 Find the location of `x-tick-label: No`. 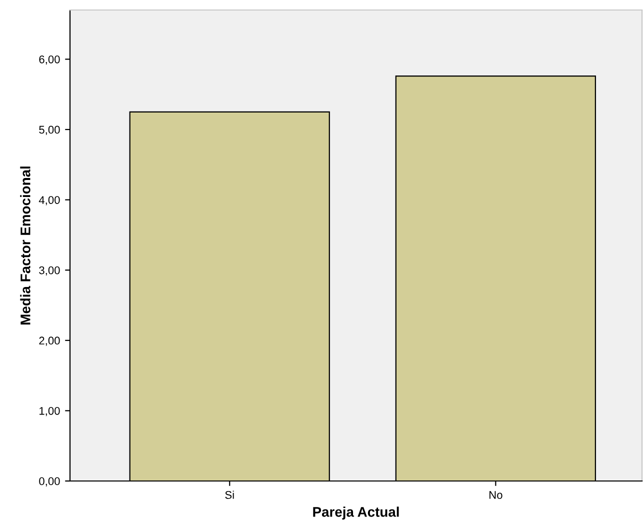

x-tick-label: No is located at coordinates (495, 495).